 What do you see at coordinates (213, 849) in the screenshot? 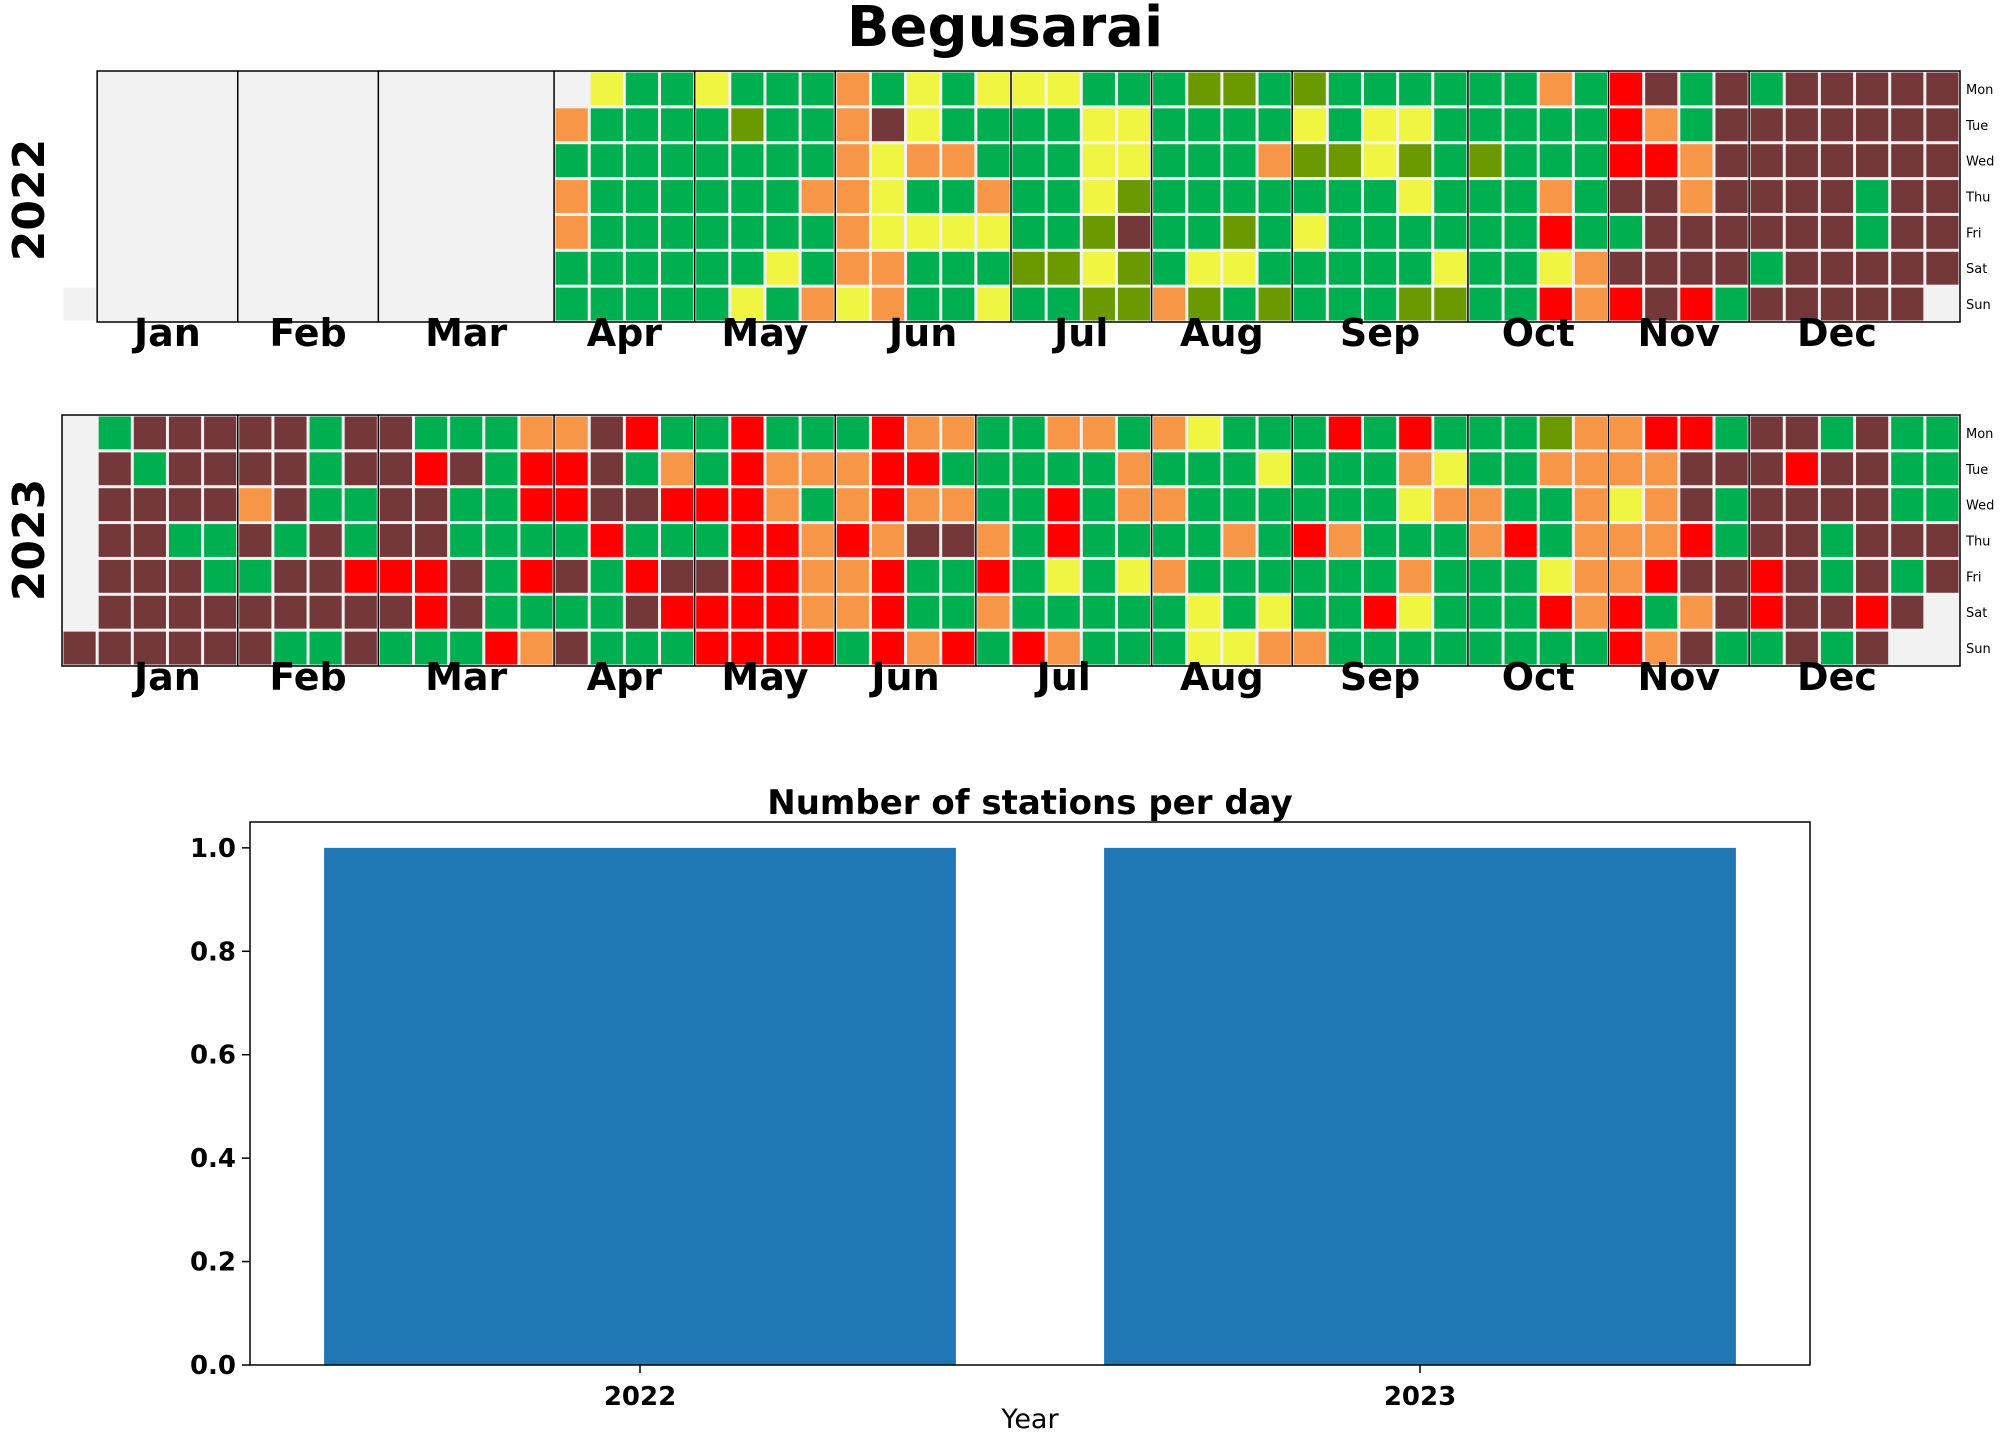
I see `y-tick-label: 1.0` at bounding box center [213, 849].